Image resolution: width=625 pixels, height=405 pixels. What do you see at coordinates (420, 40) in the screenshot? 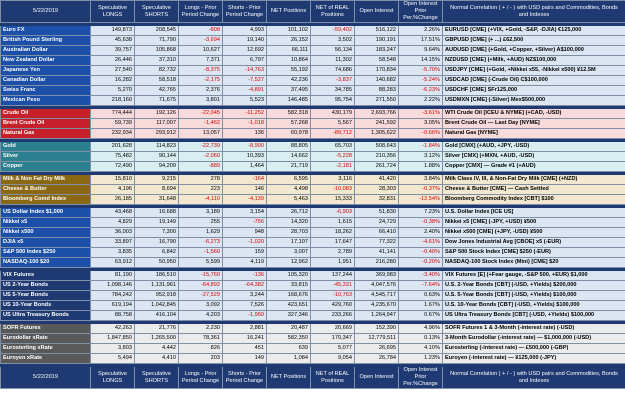
I see `oi-change-cell: 17.51%` at bounding box center [420, 40].